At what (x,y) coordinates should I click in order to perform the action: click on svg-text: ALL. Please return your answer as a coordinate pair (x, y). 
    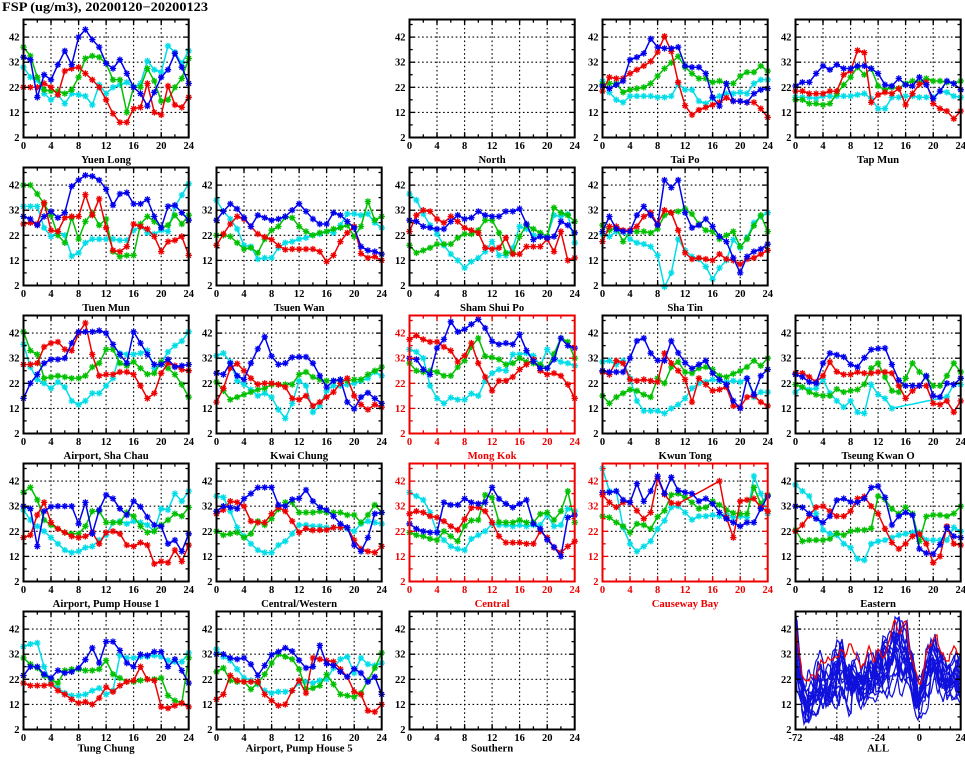
    Looking at the image, I should click on (878, 749).